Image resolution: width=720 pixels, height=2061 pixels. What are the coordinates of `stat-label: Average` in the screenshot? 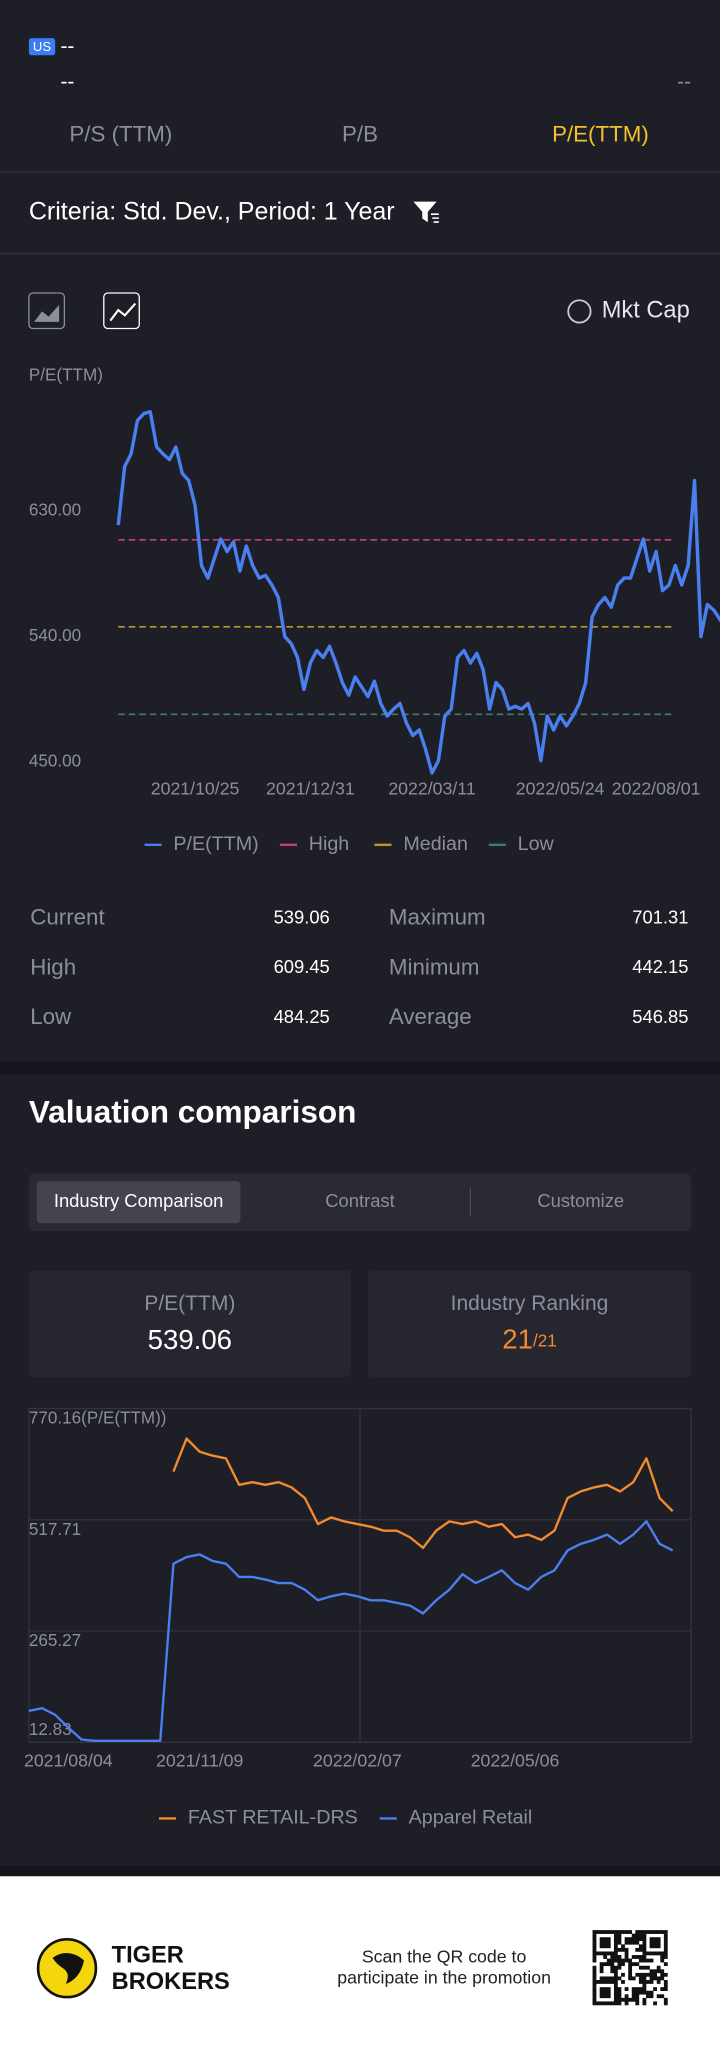 It's located at (430, 1016).